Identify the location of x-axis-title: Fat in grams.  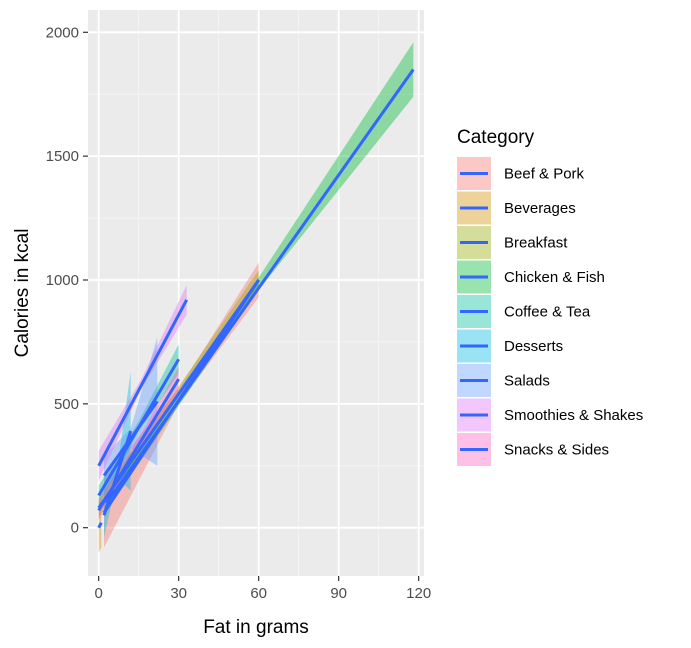
(256, 627).